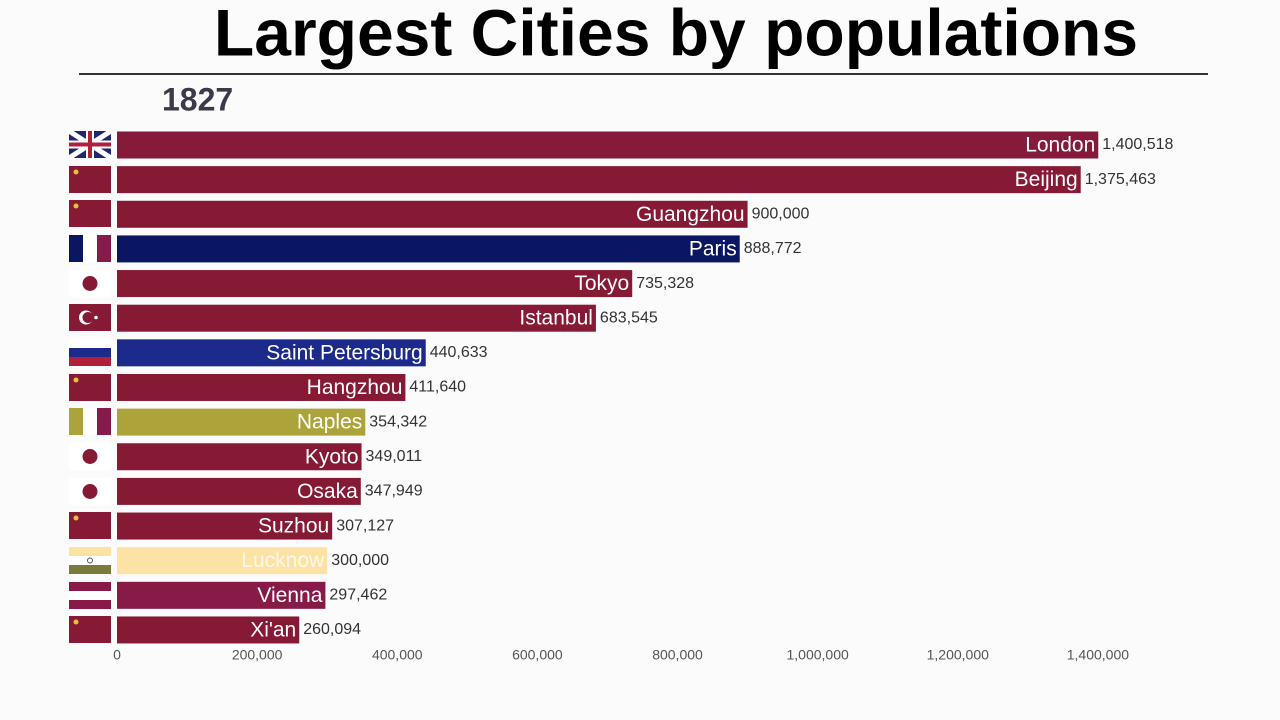 The image size is (1280, 720). I want to click on value-label: 307,127, so click(365, 525).